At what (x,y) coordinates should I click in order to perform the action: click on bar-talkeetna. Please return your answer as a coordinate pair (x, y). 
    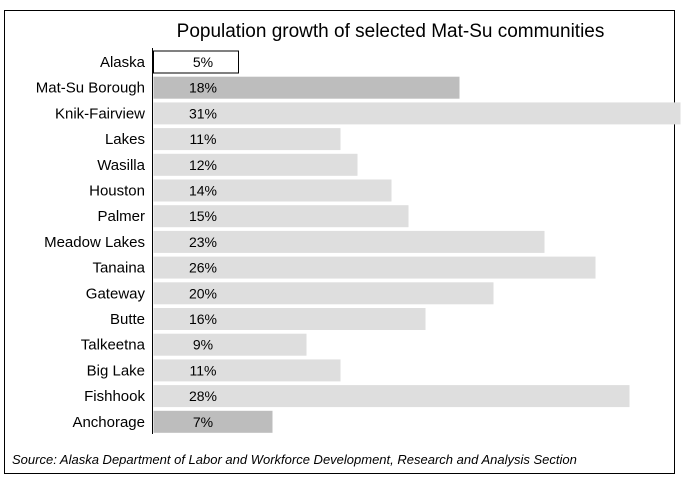
    Looking at the image, I should click on (230, 344).